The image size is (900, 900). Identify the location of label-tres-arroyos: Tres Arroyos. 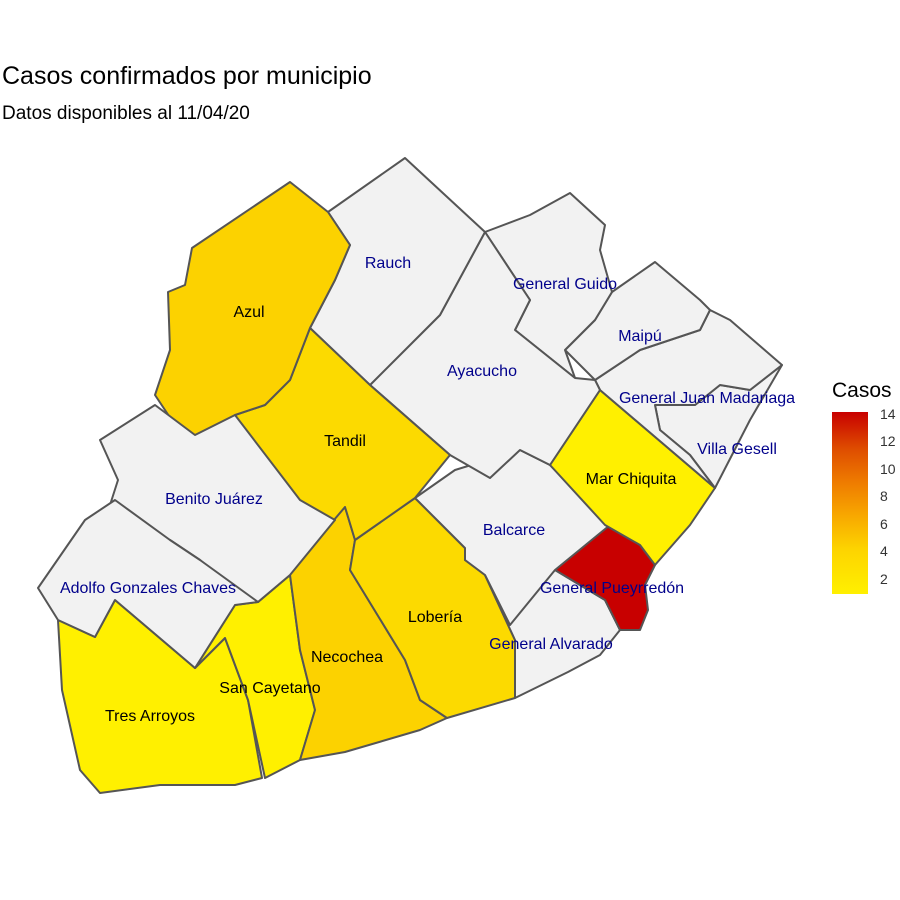
(150, 716).